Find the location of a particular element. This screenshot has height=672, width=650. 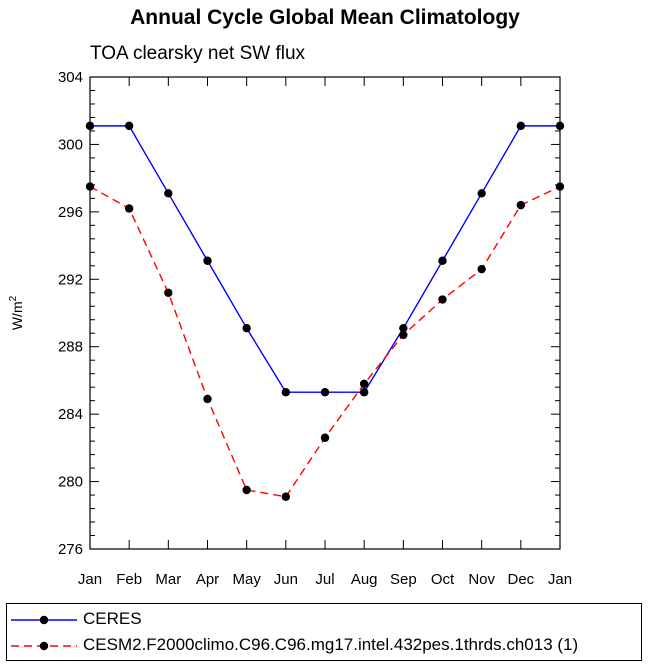

y-tick-label: 296 is located at coordinates (70, 212).